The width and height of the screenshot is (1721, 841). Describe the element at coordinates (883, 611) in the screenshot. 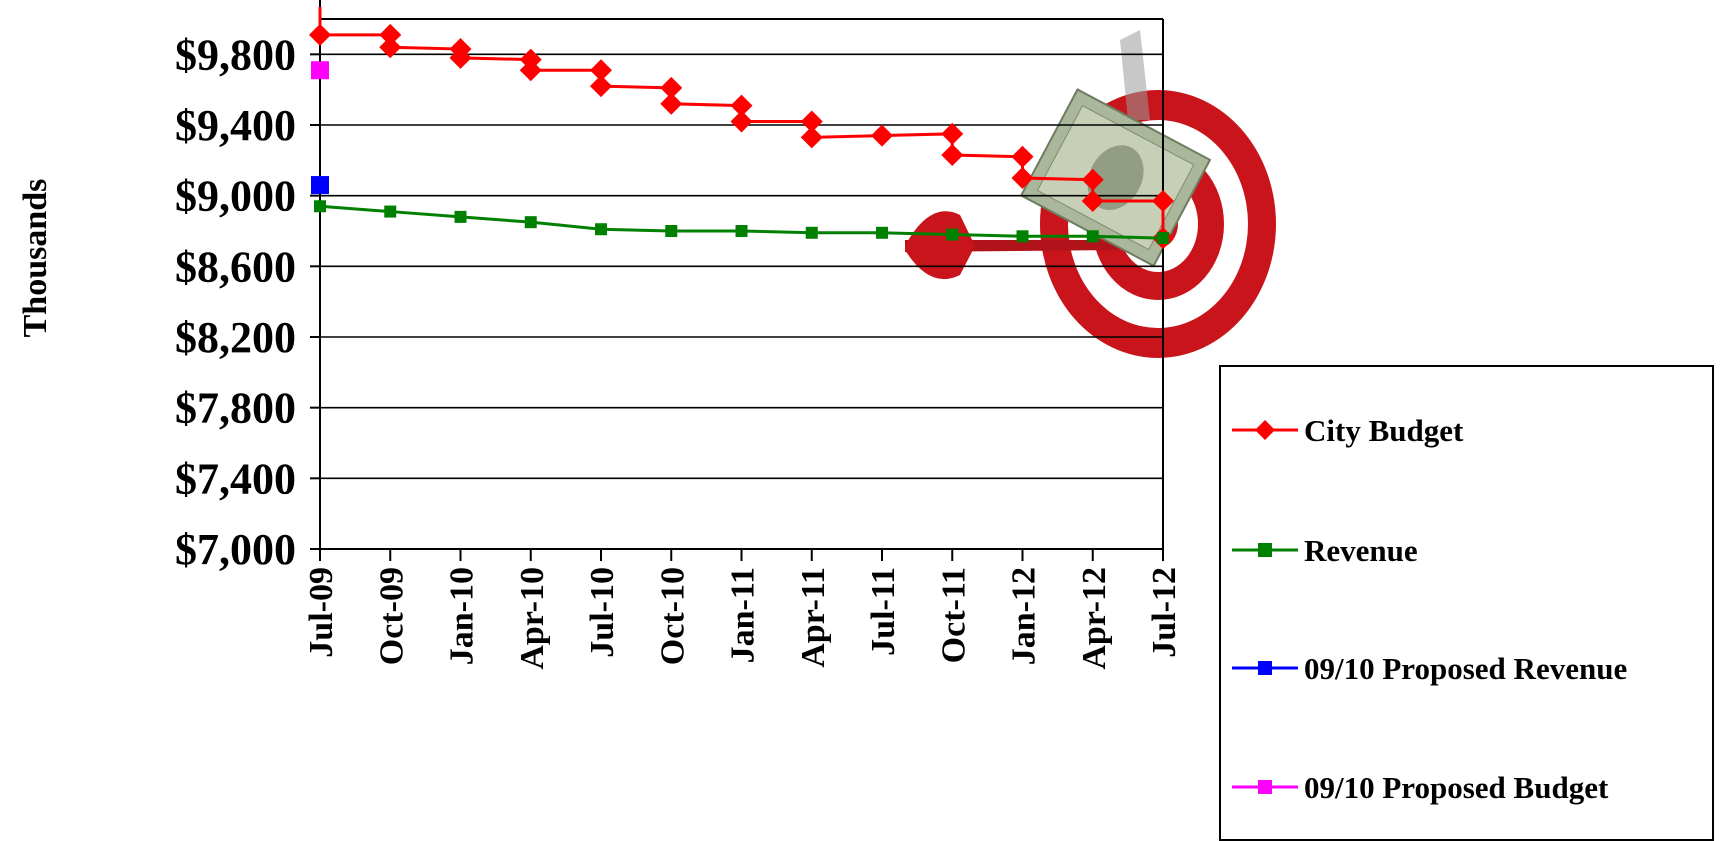

I see `x-tick-label: Jul-11` at that location.